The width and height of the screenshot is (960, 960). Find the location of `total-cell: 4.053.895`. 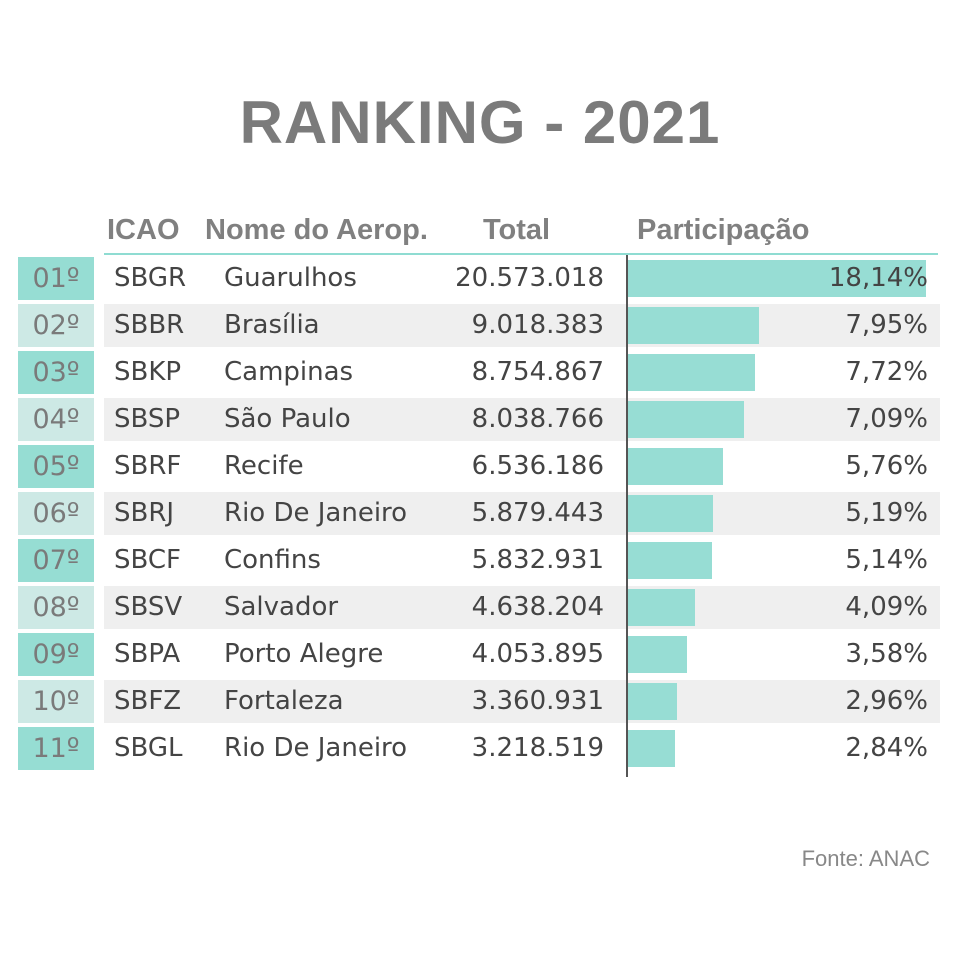

total-cell: 4.053.895 is located at coordinates (537, 654).